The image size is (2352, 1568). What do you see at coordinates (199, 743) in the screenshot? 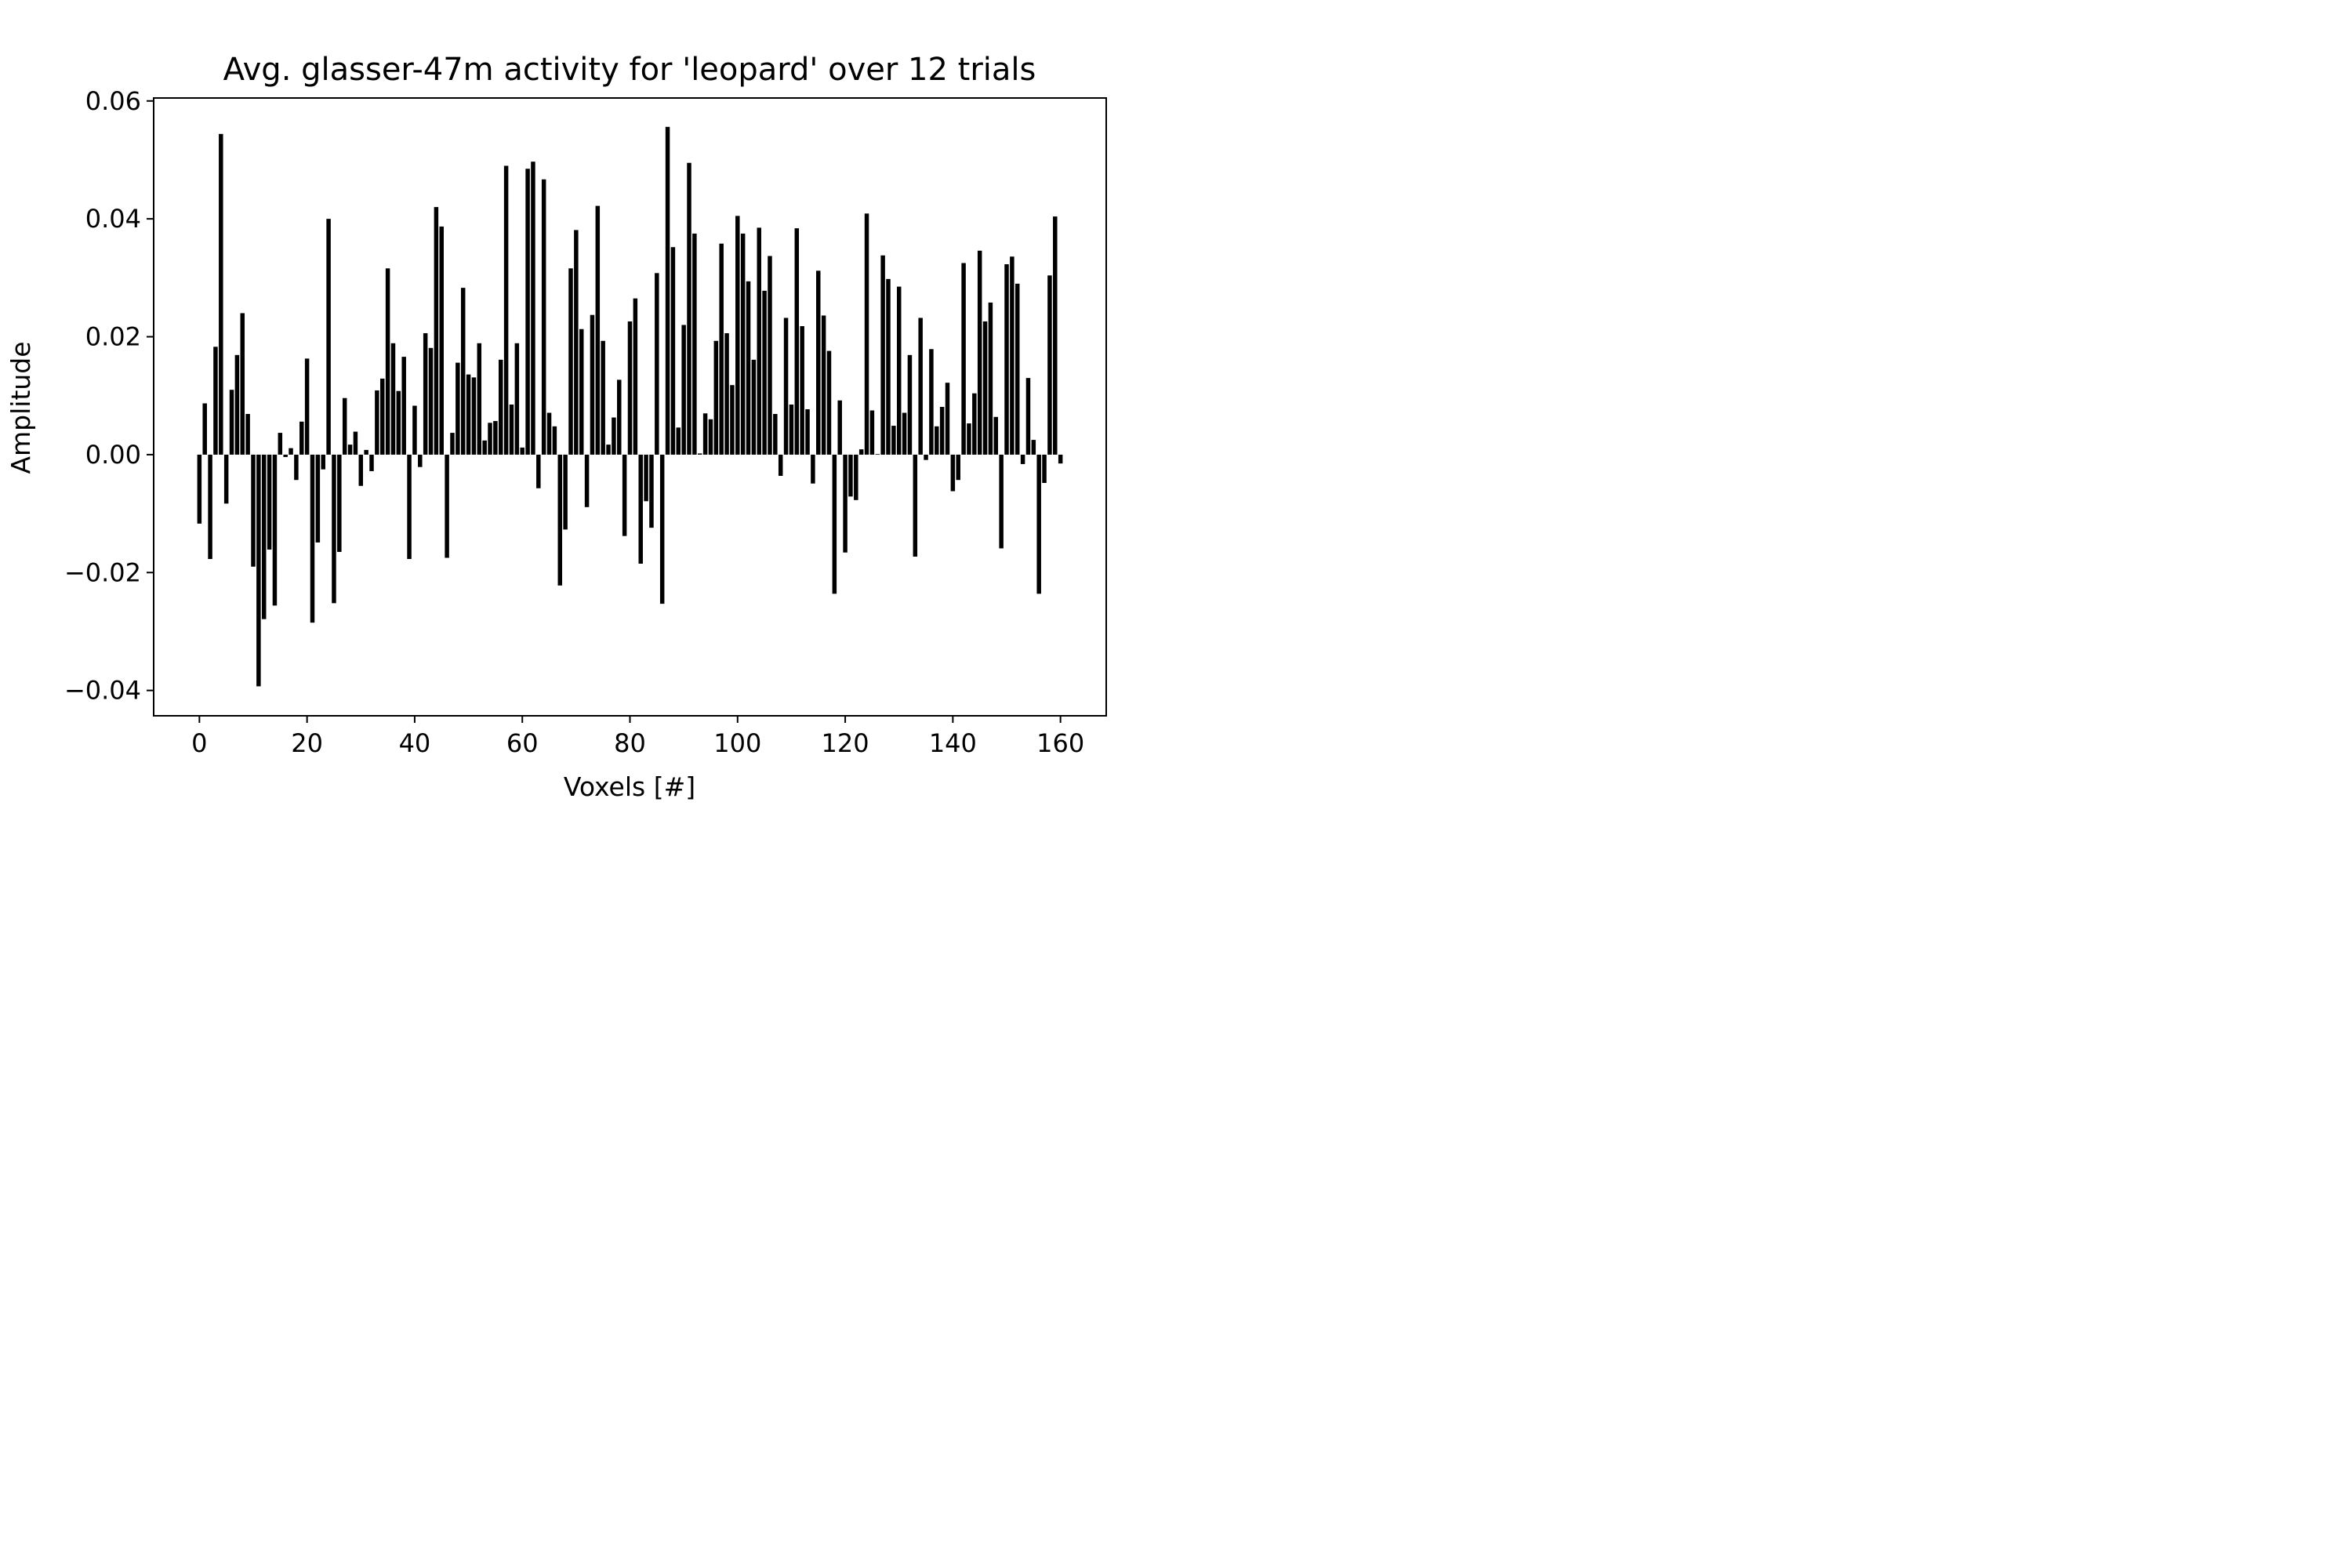
I see `x-tick-label: 0` at bounding box center [199, 743].